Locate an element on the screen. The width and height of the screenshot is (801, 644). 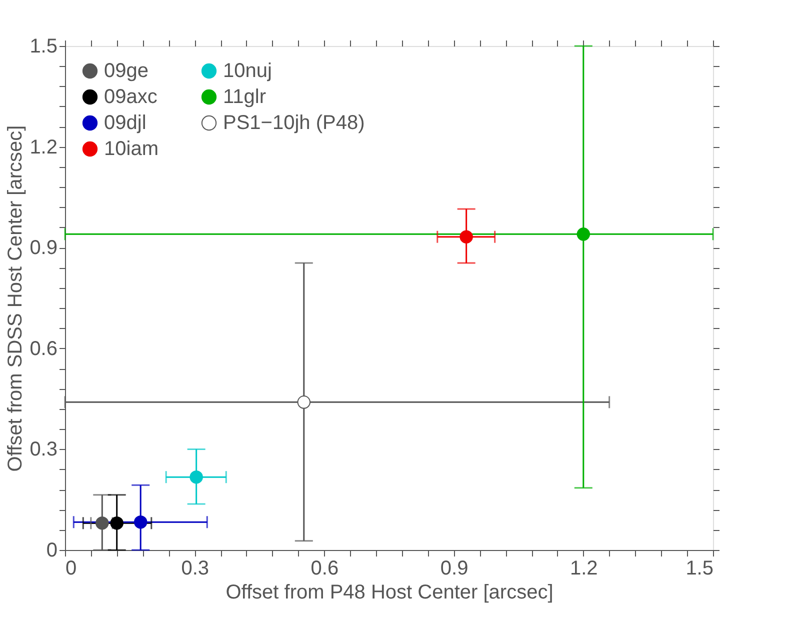
x-tick-label: 0 is located at coordinates (71, 569).